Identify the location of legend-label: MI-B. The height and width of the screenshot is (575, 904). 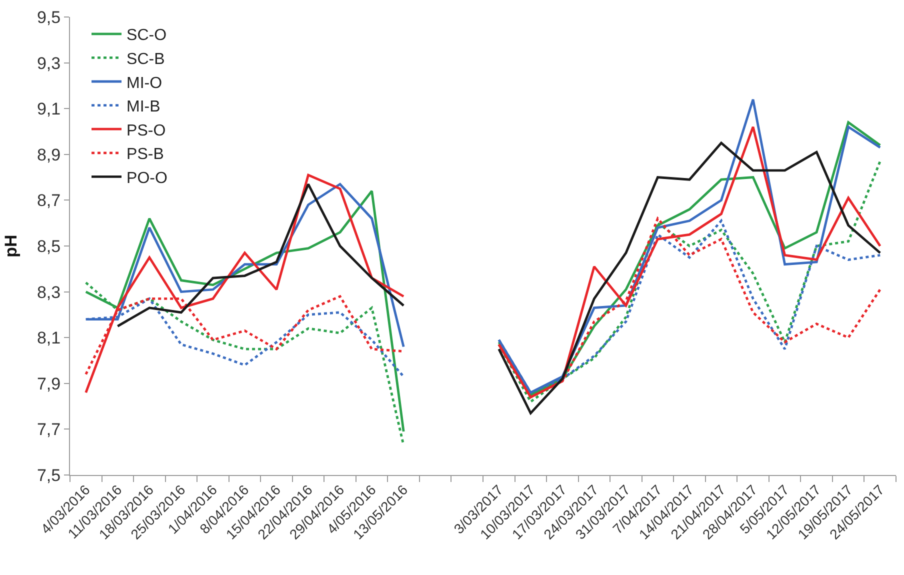
(143, 107).